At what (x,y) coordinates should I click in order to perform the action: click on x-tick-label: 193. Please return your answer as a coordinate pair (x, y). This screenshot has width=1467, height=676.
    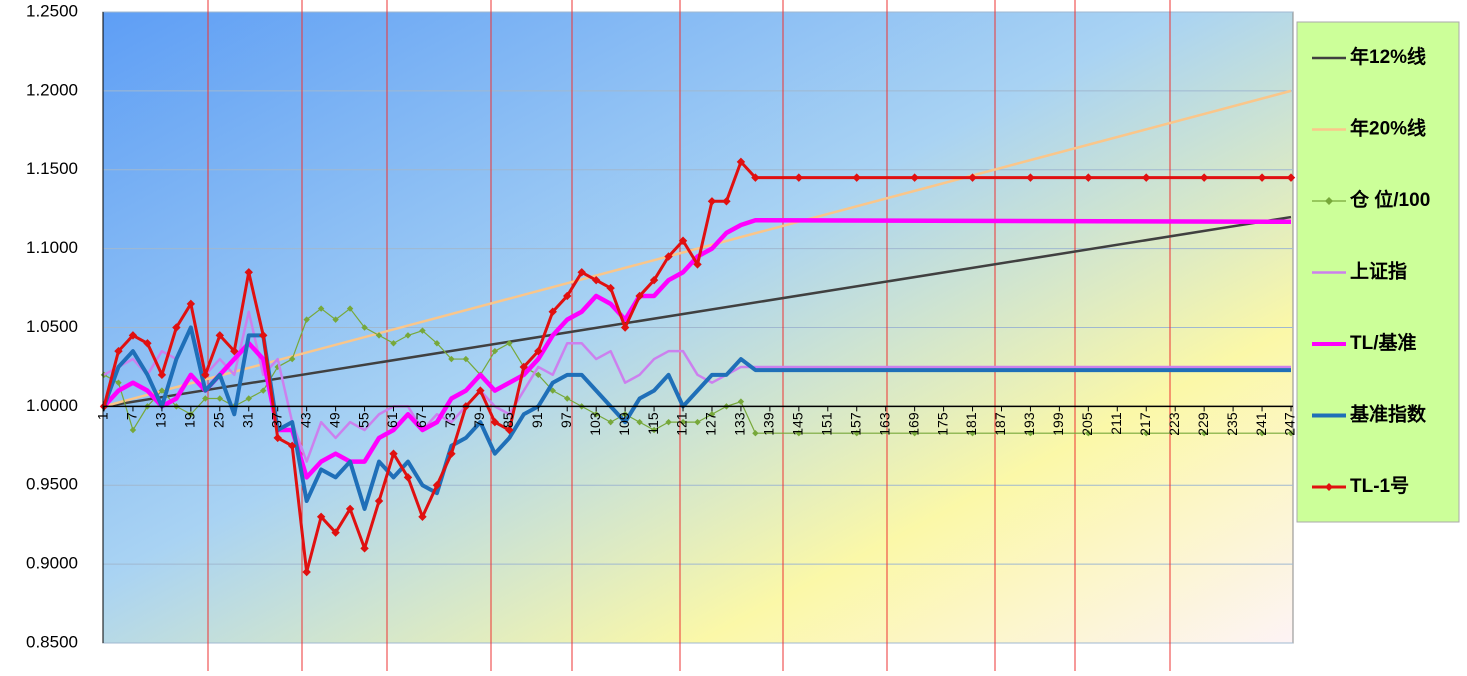
    Looking at the image, I should click on (1029, 424).